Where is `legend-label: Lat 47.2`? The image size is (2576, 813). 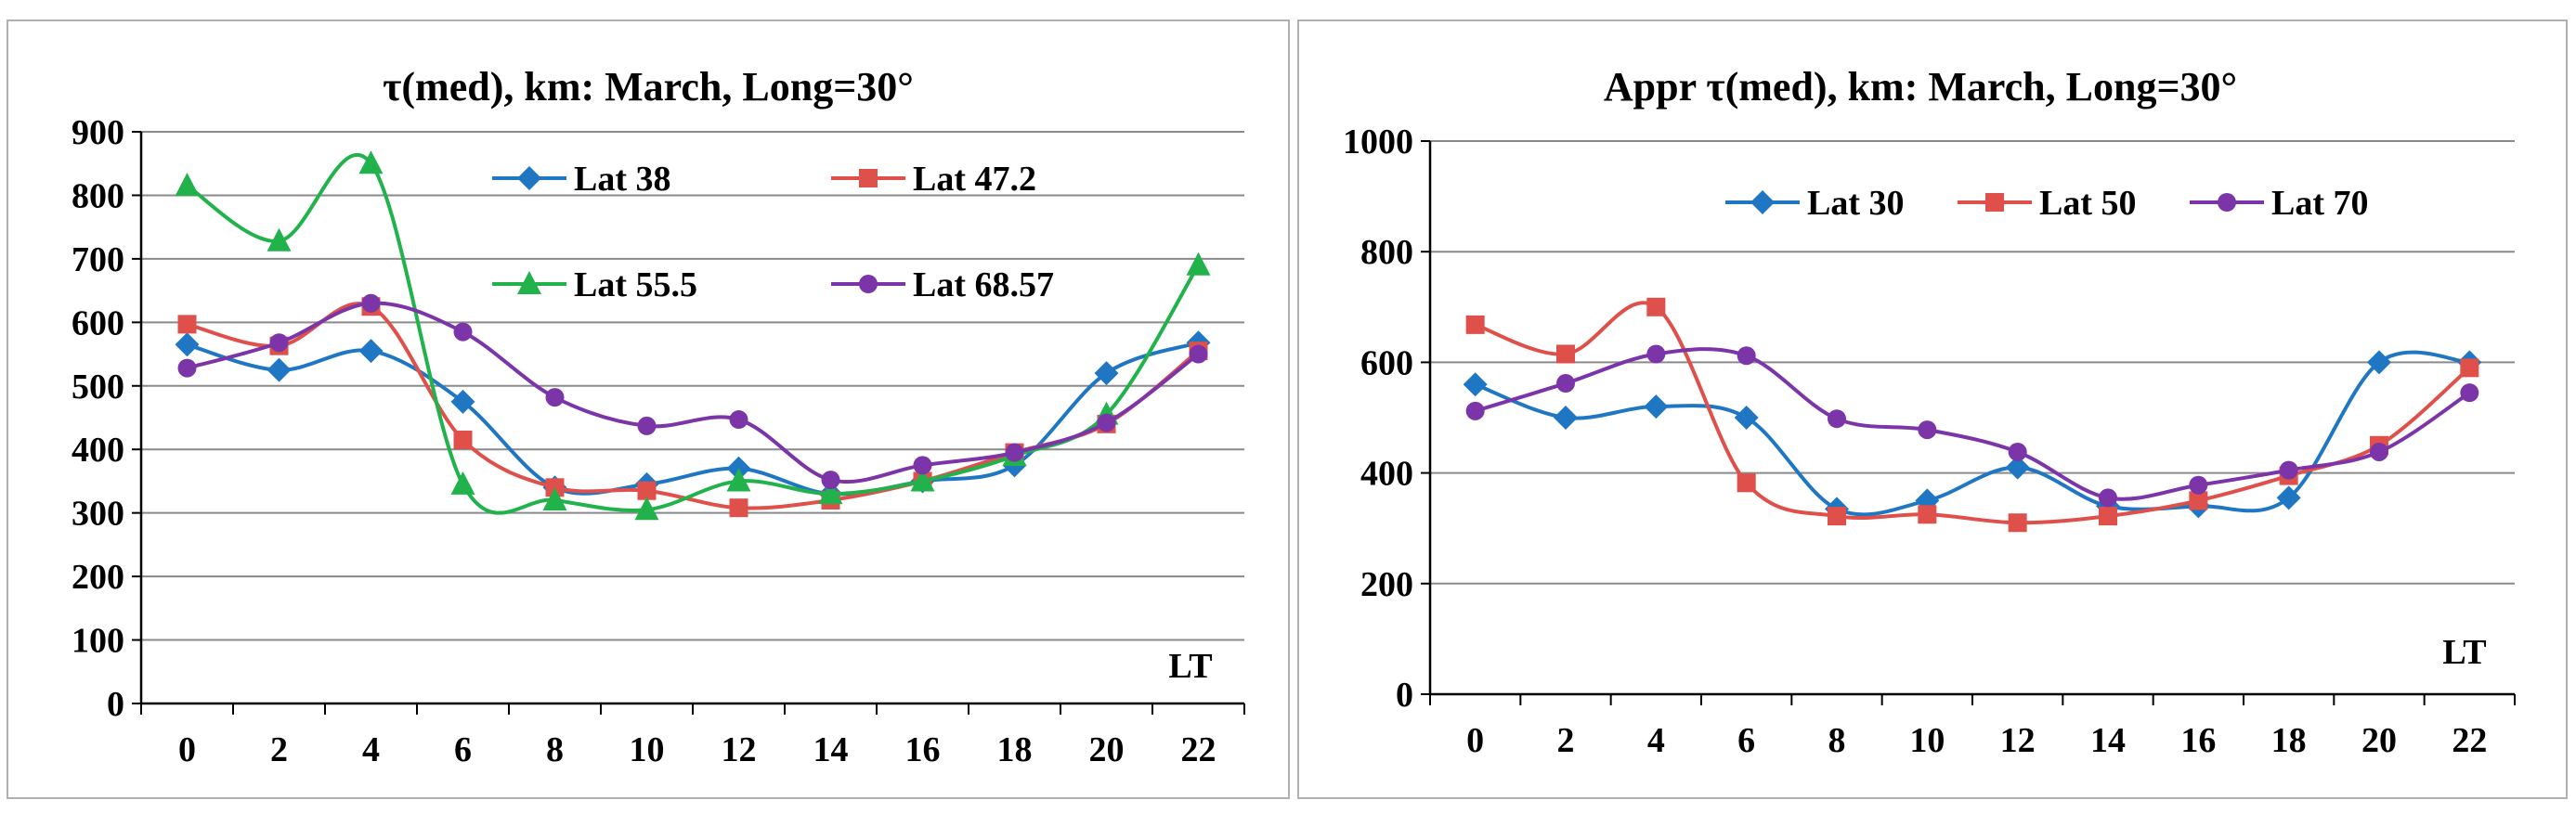
legend-label: Lat 47.2 is located at coordinates (974, 180).